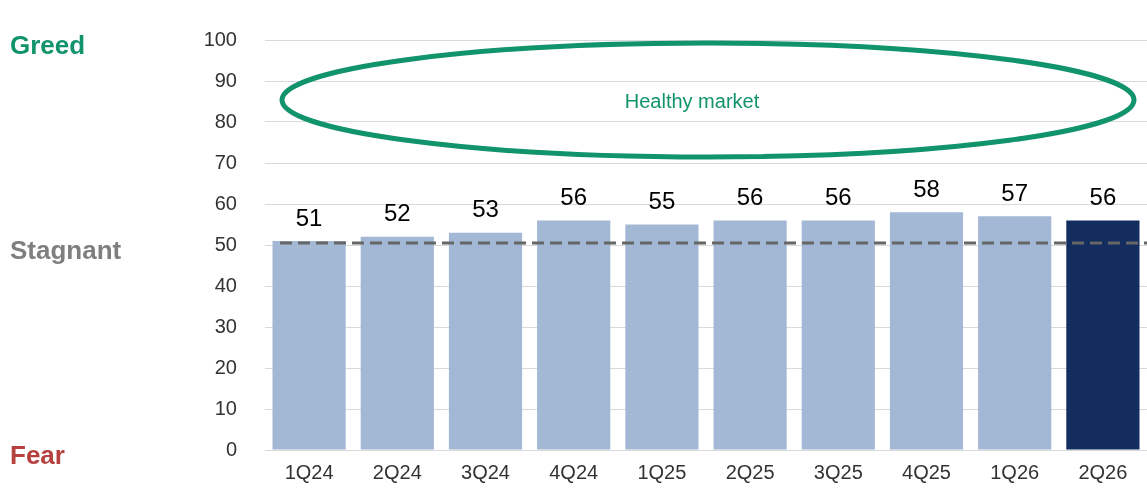  I want to click on data-label: 58, so click(926, 188).